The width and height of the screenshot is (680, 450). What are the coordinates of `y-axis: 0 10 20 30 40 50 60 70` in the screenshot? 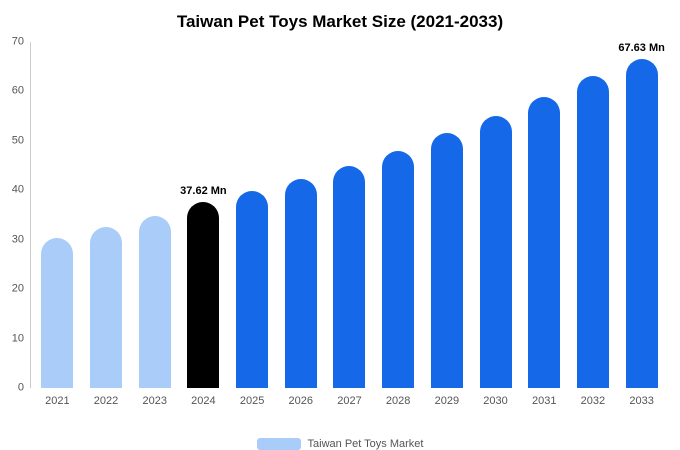 It's located at (18, 214).